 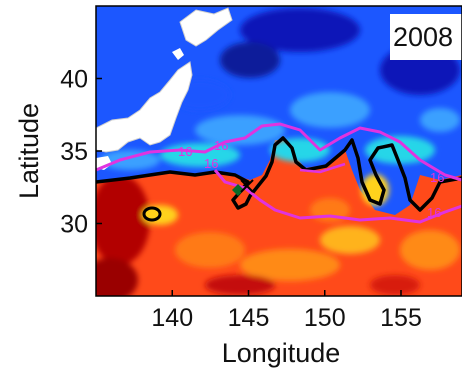 I want to click on contour-label-16-e: 16, so click(x=434, y=212).